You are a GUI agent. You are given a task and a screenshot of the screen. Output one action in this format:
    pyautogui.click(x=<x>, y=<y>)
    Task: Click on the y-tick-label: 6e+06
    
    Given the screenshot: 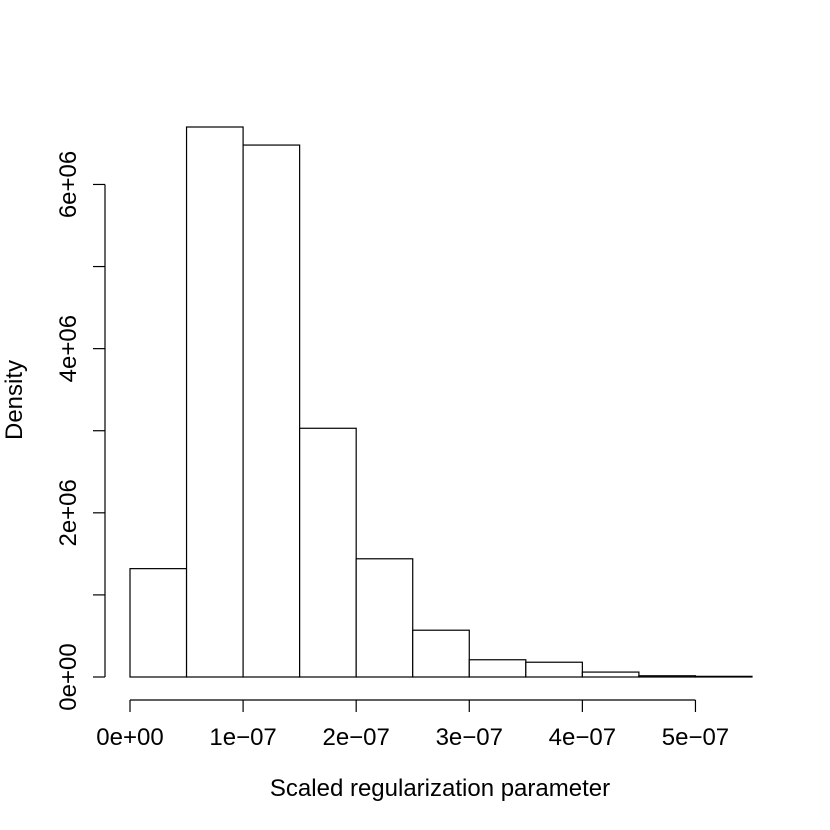 What is the action you would take?
    pyautogui.click(x=68, y=184)
    